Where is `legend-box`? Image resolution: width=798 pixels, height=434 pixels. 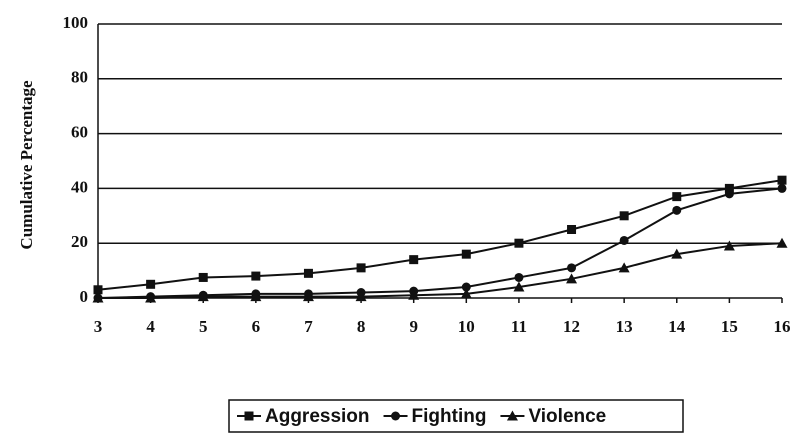 legend-box is located at coordinates (456, 416).